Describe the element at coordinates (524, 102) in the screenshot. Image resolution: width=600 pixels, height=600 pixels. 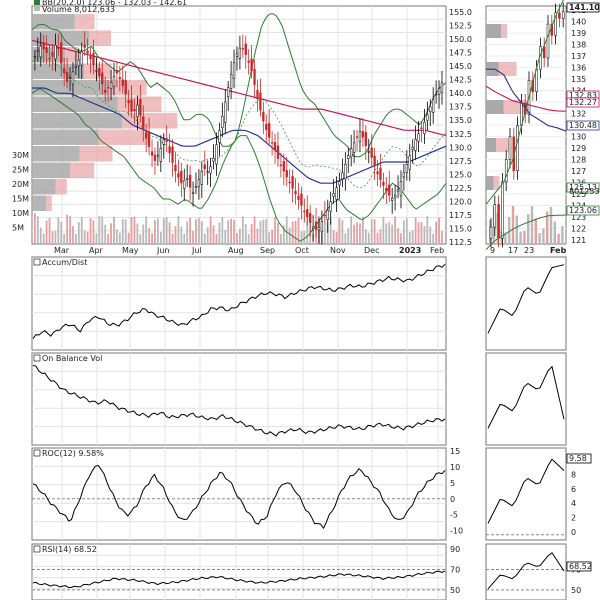
I see `side-upper-band` at that location.